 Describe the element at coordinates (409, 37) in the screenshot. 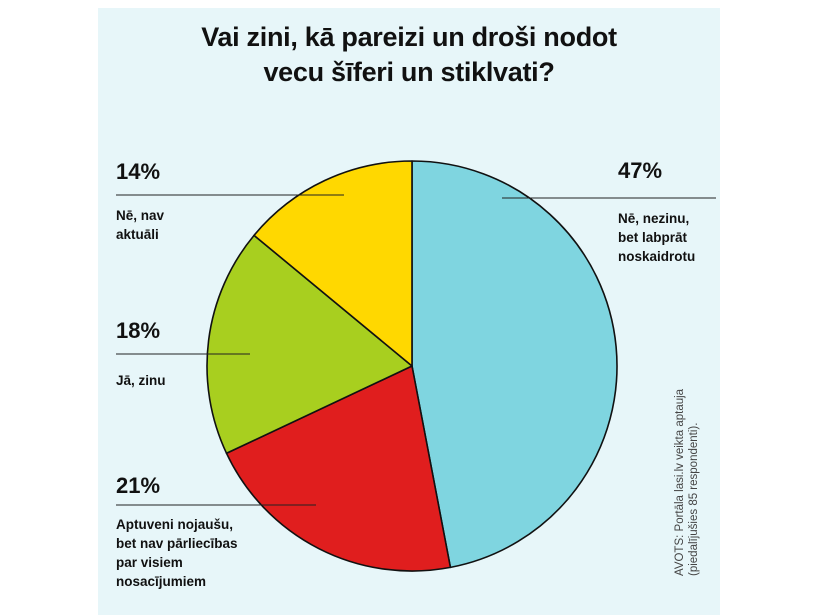

I see `chart-title-line-1: Vai zini, kā pareizi un droši nodot` at that location.